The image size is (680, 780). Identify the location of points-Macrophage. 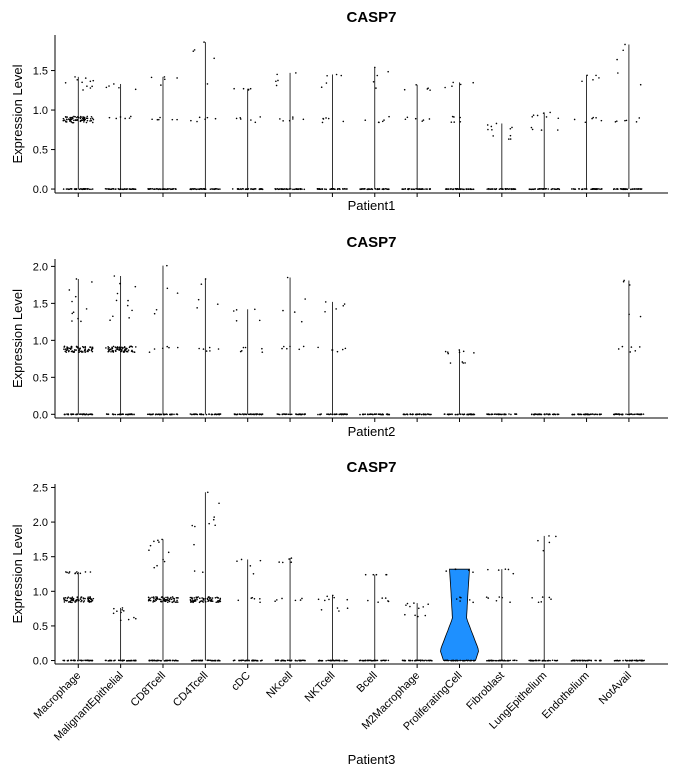
(78, 347).